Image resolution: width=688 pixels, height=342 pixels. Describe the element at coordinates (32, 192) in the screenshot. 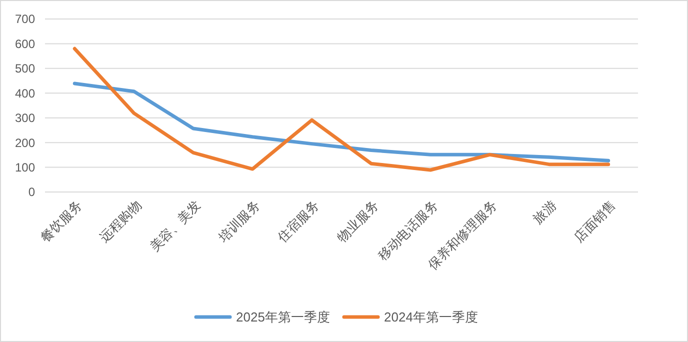

I see `y-tick-label: 0` at that location.